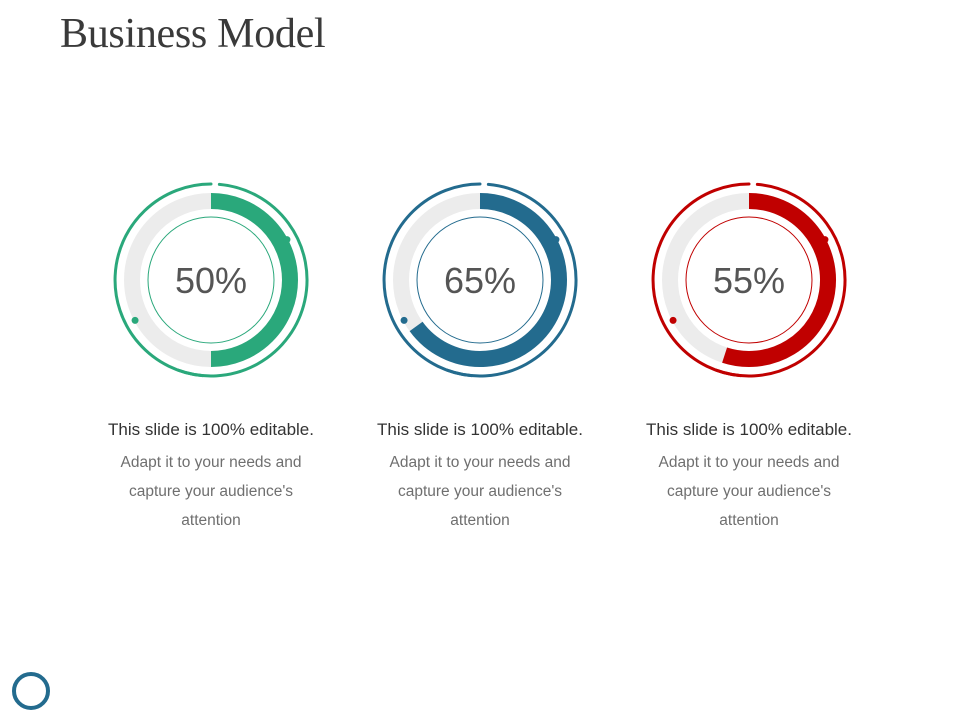  I want to click on gauge-2-outer-arc-left, so click(432, 280).